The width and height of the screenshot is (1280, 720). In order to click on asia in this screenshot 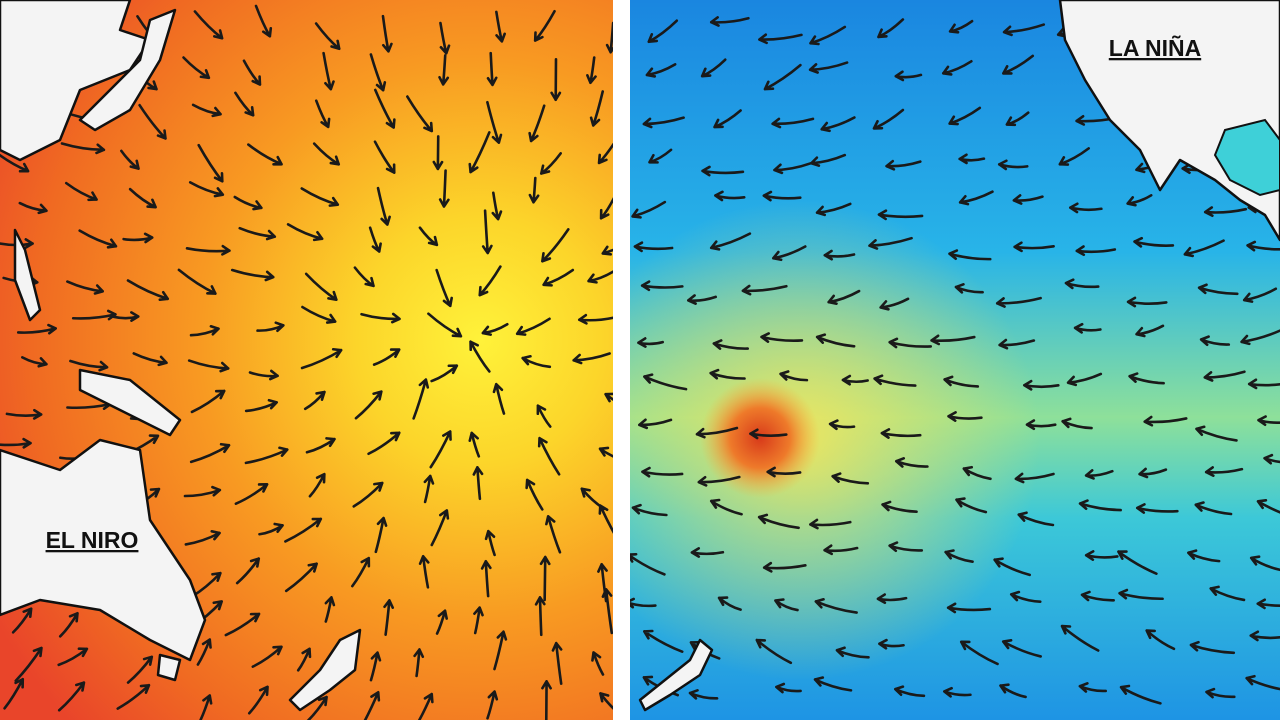, I will do `click(76, 81)`.